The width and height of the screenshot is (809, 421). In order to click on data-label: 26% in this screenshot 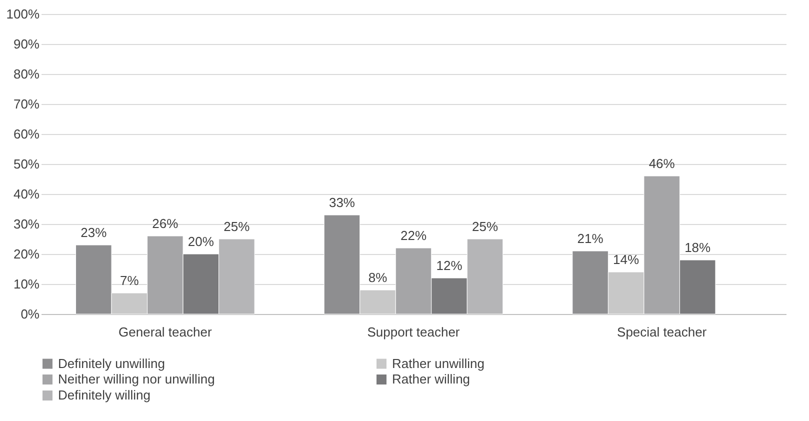, I will do `click(165, 223)`.